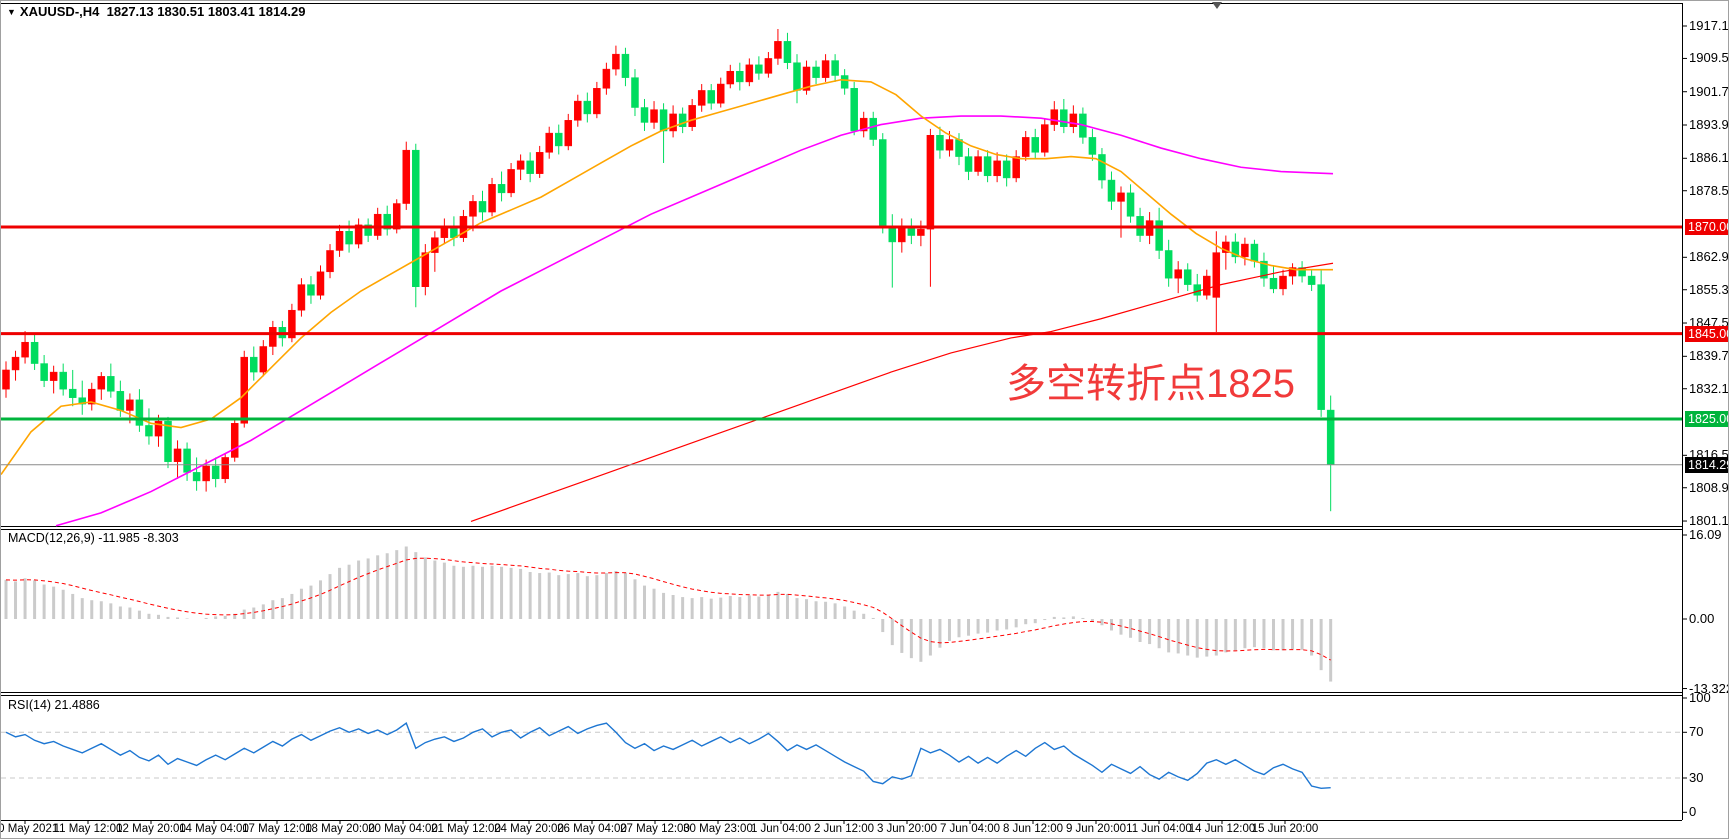 Image resolution: width=1729 pixels, height=839 pixels. Describe the element at coordinates (1709, 124) in the screenshot. I see `price-tick-label: 1893.90` at that location.